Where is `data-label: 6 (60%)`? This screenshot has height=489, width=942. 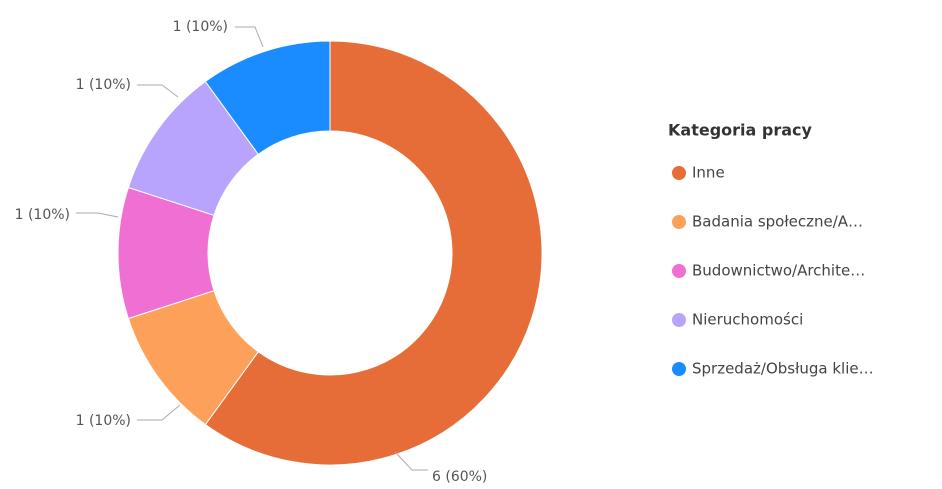
data-label: 6 (60%) is located at coordinates (459, 477).